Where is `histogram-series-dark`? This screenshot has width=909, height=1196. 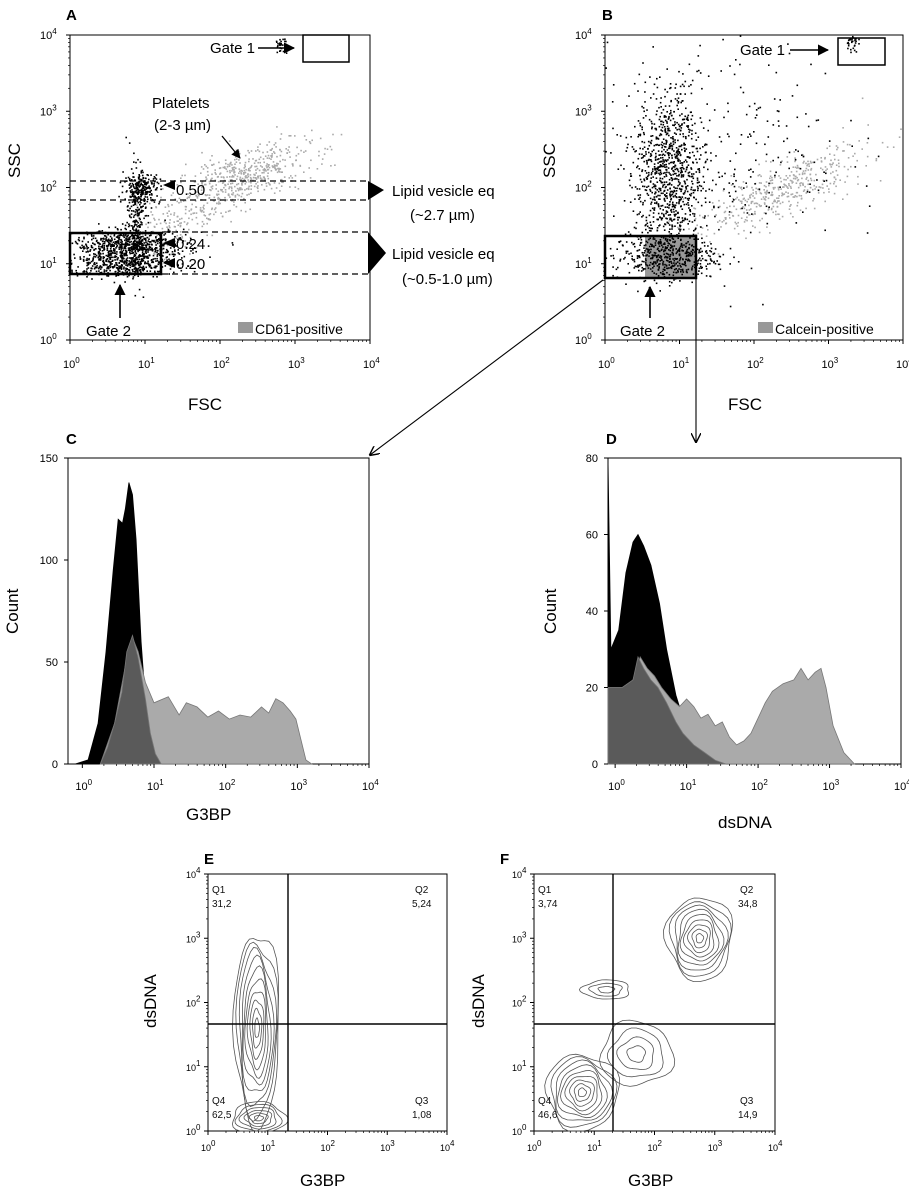
histogram-series-dark is located at coordinates (667, 710).